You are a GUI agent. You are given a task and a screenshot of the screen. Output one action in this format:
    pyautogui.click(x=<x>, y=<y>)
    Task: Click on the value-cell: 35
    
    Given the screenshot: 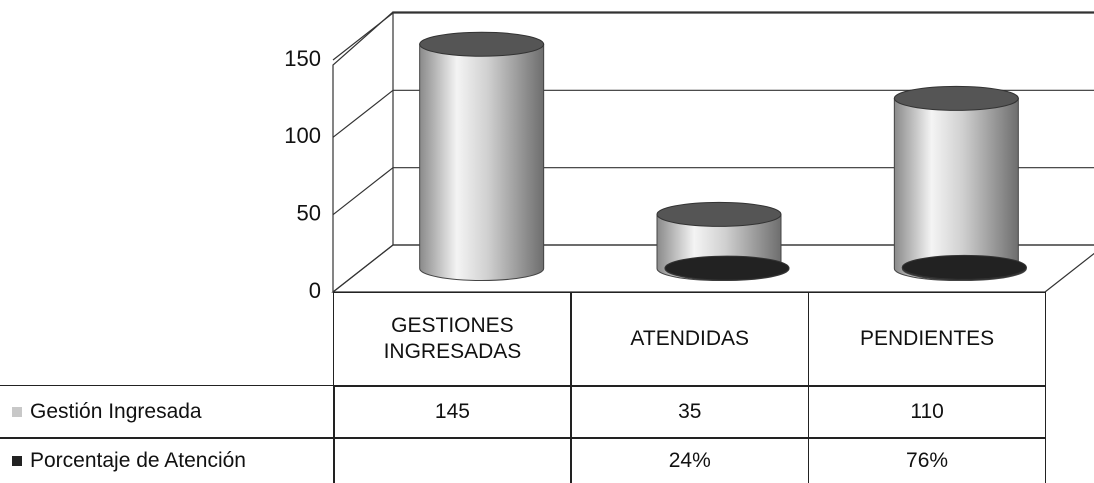 What is the action you would take?
    pyautogui.click(x=690, y=412)
    